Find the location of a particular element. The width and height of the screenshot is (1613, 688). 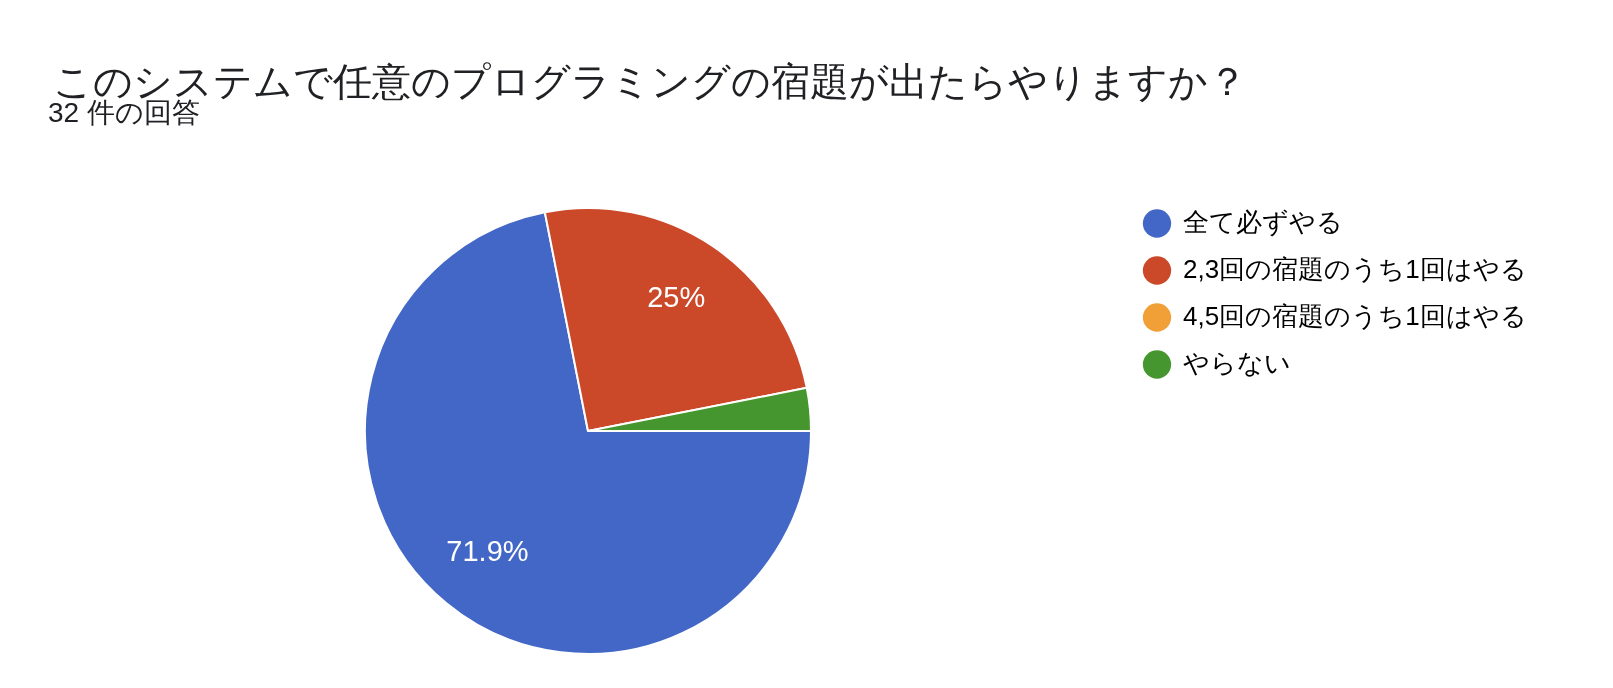

data-label: 71.9% is located at coordinates (487, 551).